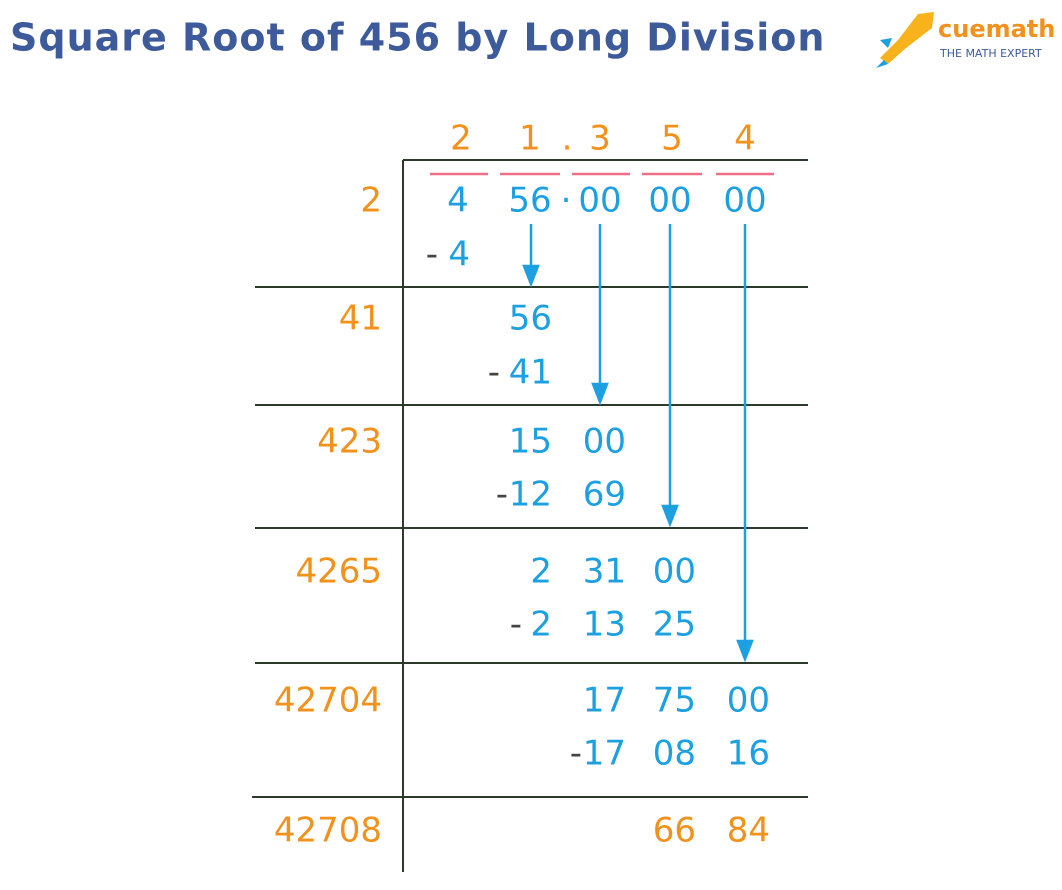  Describe the element at coordinates (638, 443) in the screenshot. I see `arrows` at that location.